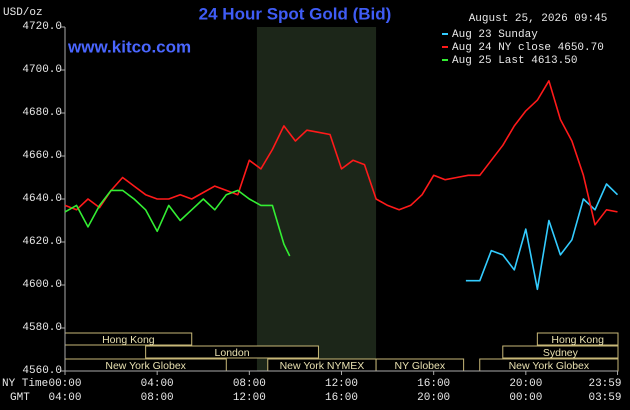 This screenshot has height=410, width=630. I want to click on site-url: www.kitco.com, so click(129, 46).